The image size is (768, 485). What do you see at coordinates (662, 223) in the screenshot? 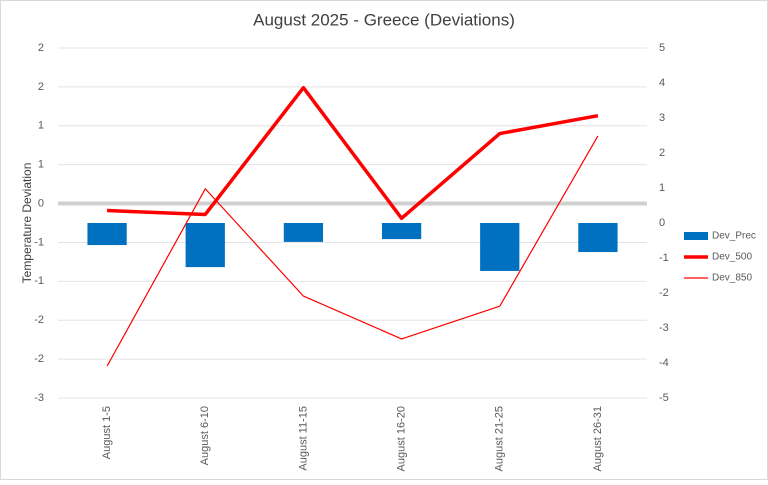
I see `y2-tick-label: 0` at bounding box center [662, 223].